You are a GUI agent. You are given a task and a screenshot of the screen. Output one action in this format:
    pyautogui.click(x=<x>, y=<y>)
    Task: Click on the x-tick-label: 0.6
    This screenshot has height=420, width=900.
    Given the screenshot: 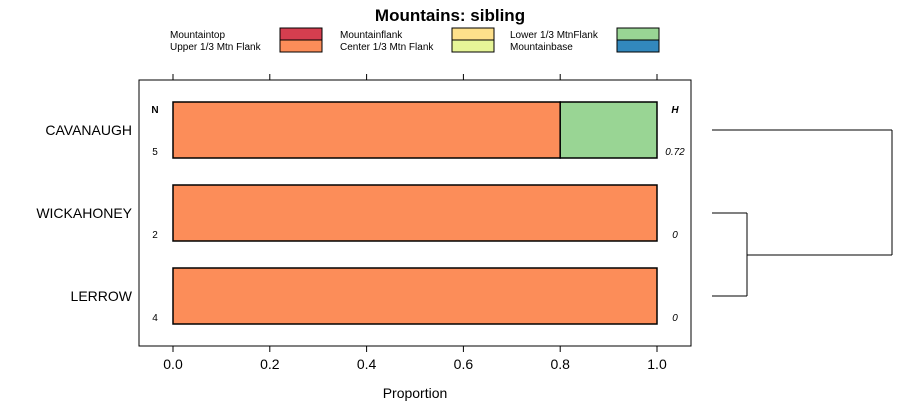 What is the action you would take?
    pyautogui.click(x=464, y=364)
    